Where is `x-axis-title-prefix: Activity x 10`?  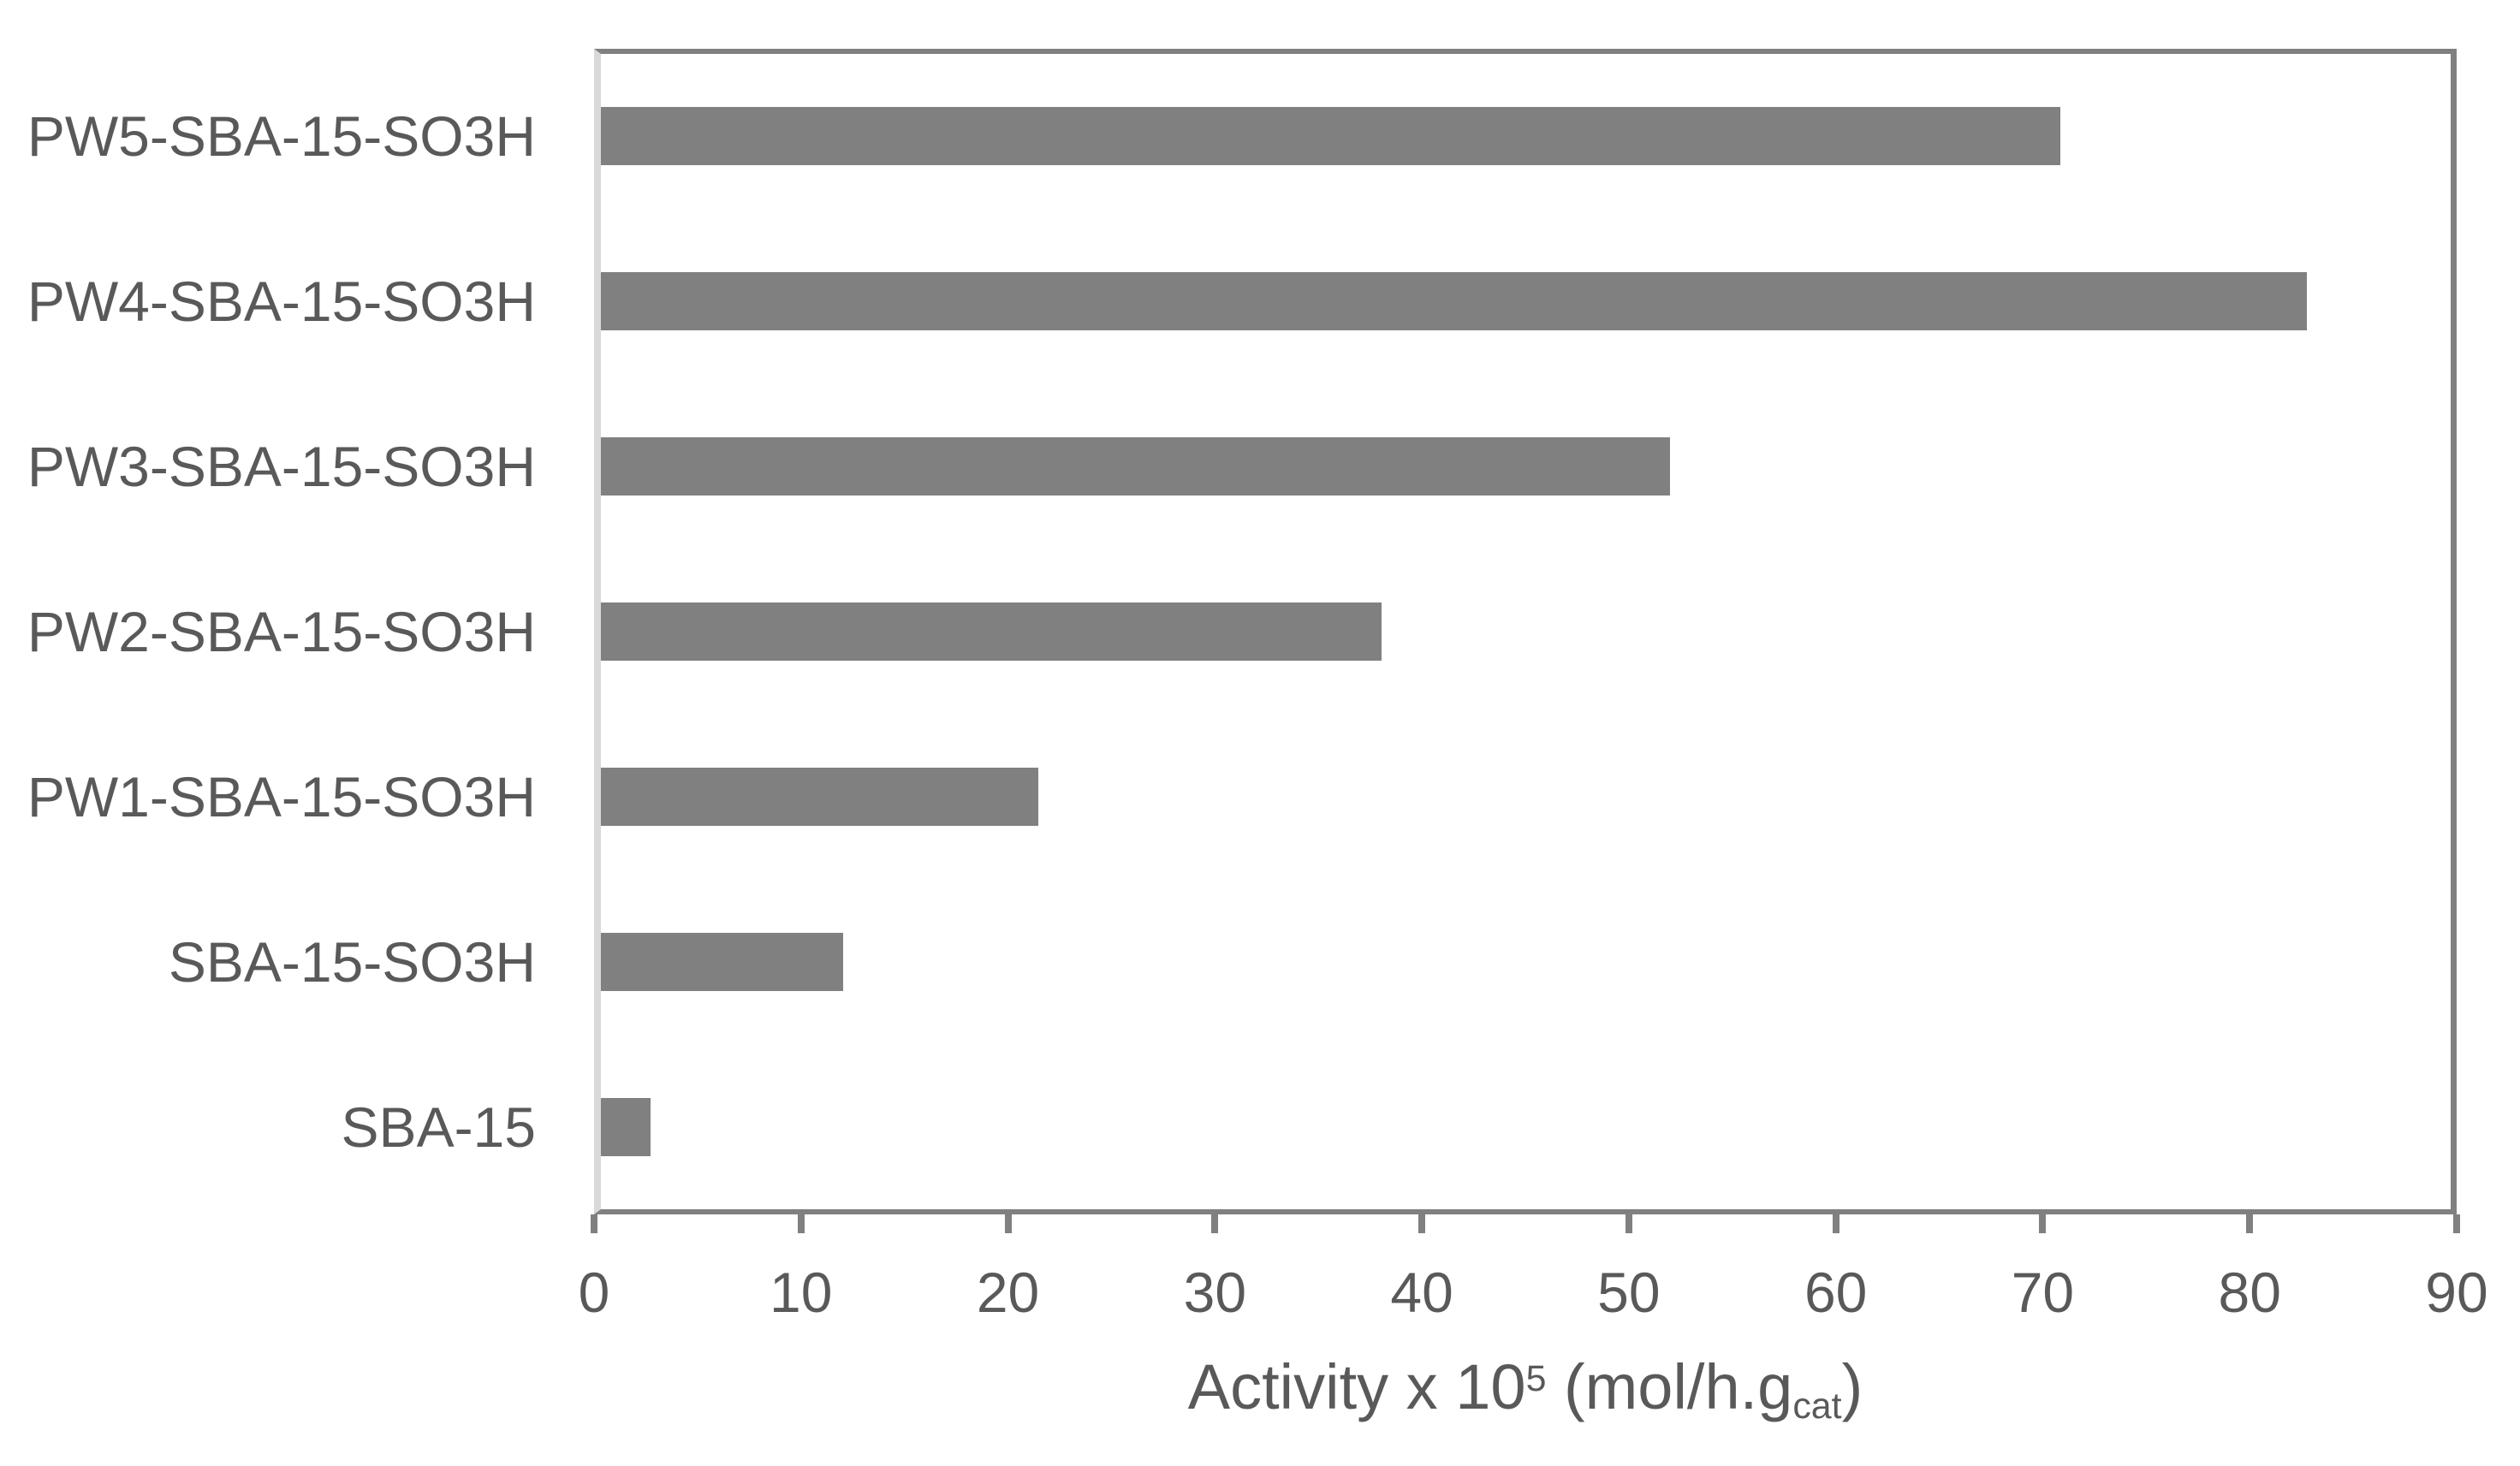
x-axis-title-prefix: Activity x 10 is located at coordinates (1357, 1386).